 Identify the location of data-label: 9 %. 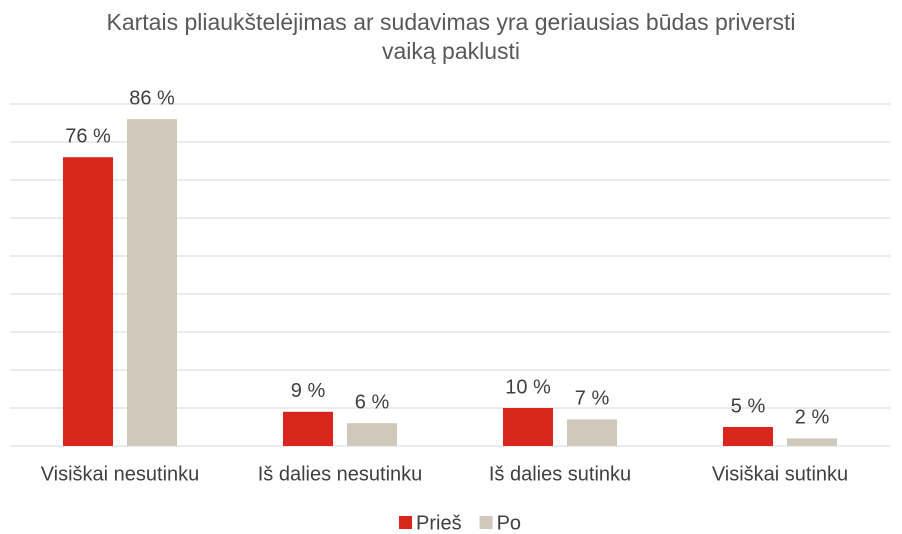
(308, 391).